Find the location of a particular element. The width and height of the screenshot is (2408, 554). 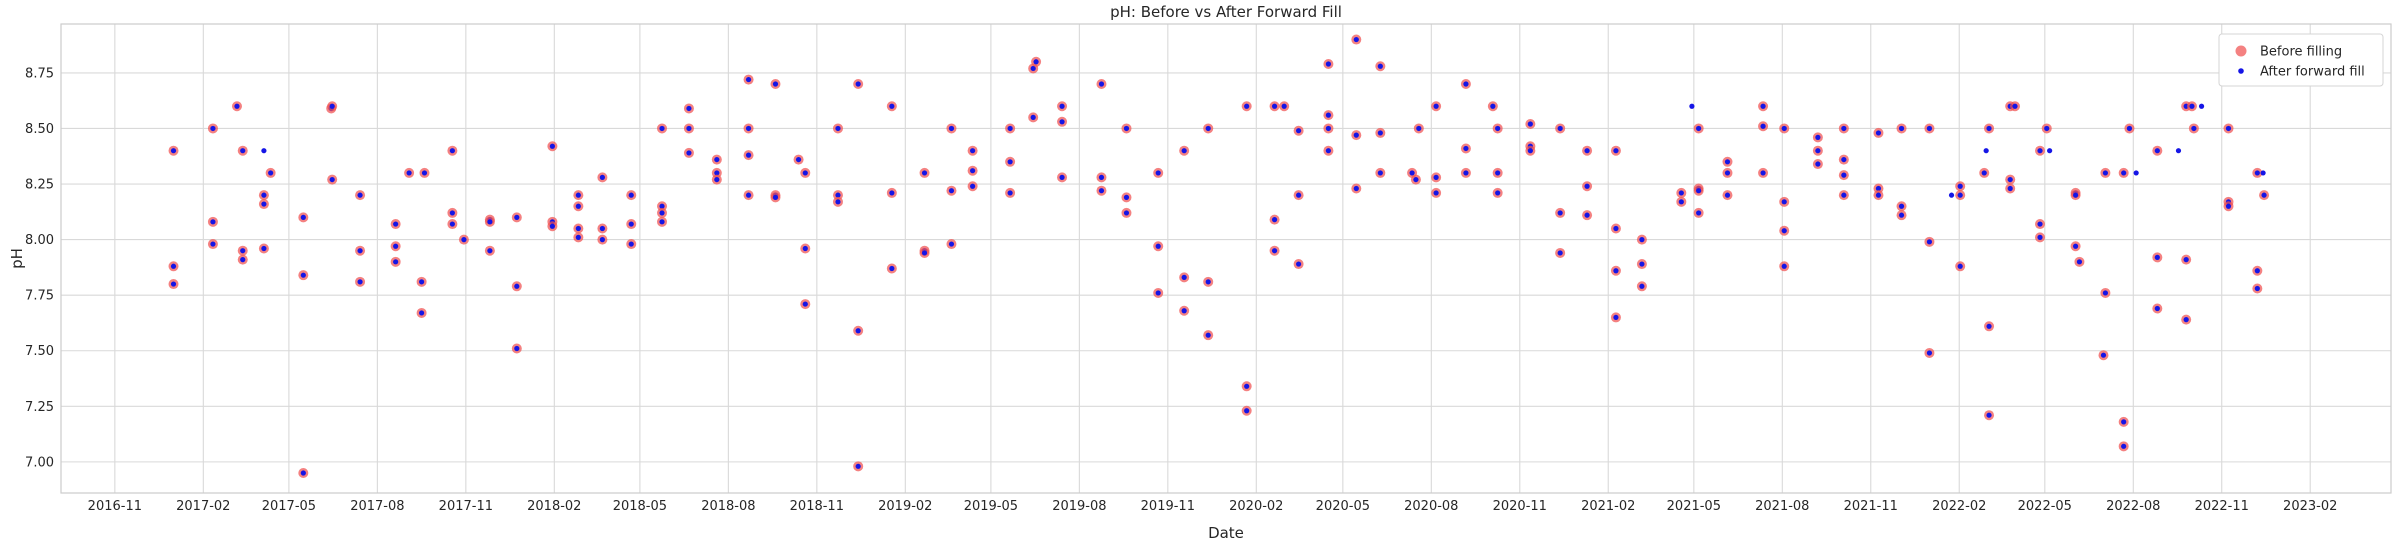

after-fill-points is located at coordinates (1263, 150).